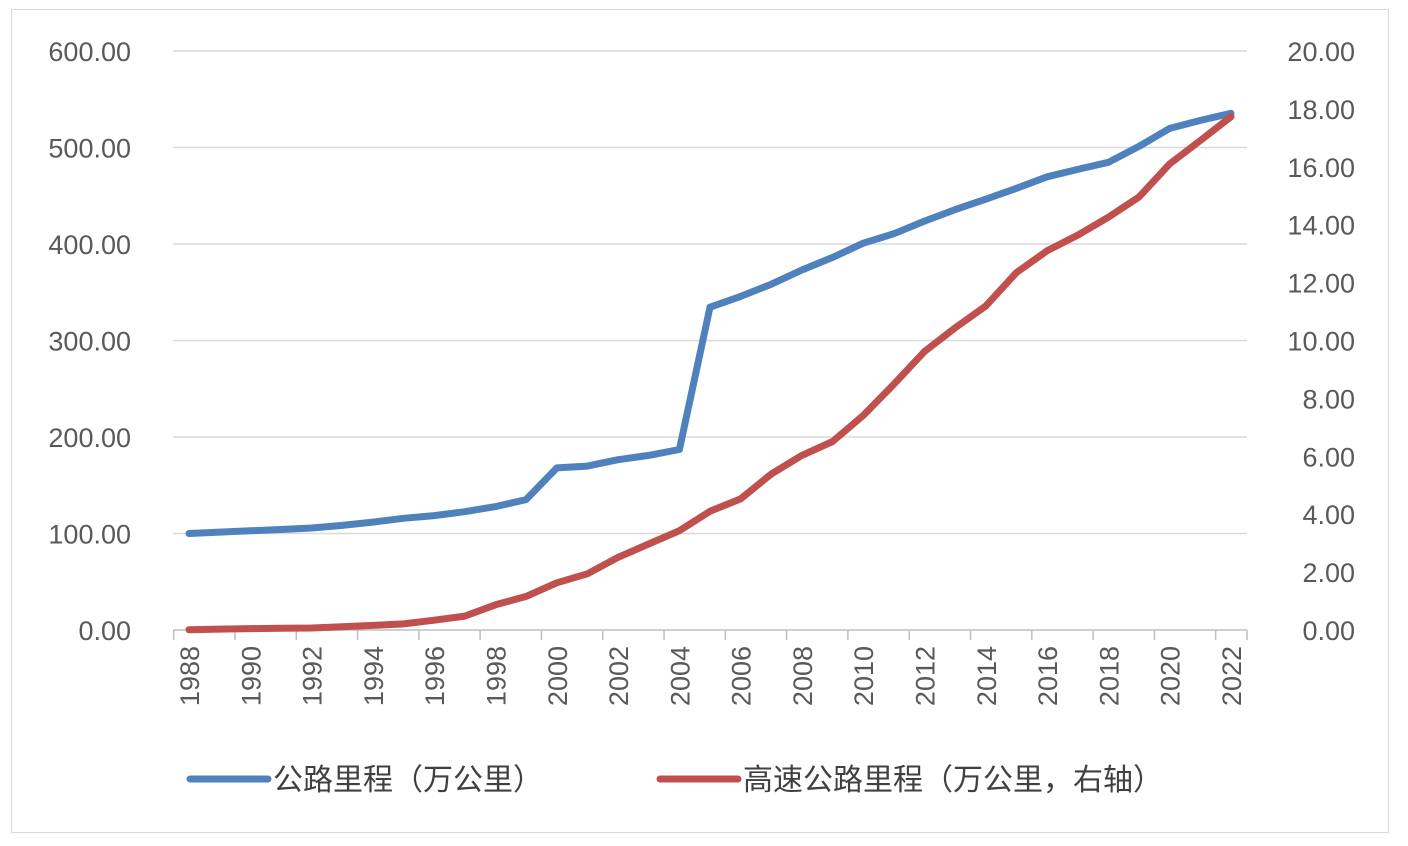 This screenshot has height=846, width=1408. I want to click on left-tick-label: 500.00, so click(89, 149).